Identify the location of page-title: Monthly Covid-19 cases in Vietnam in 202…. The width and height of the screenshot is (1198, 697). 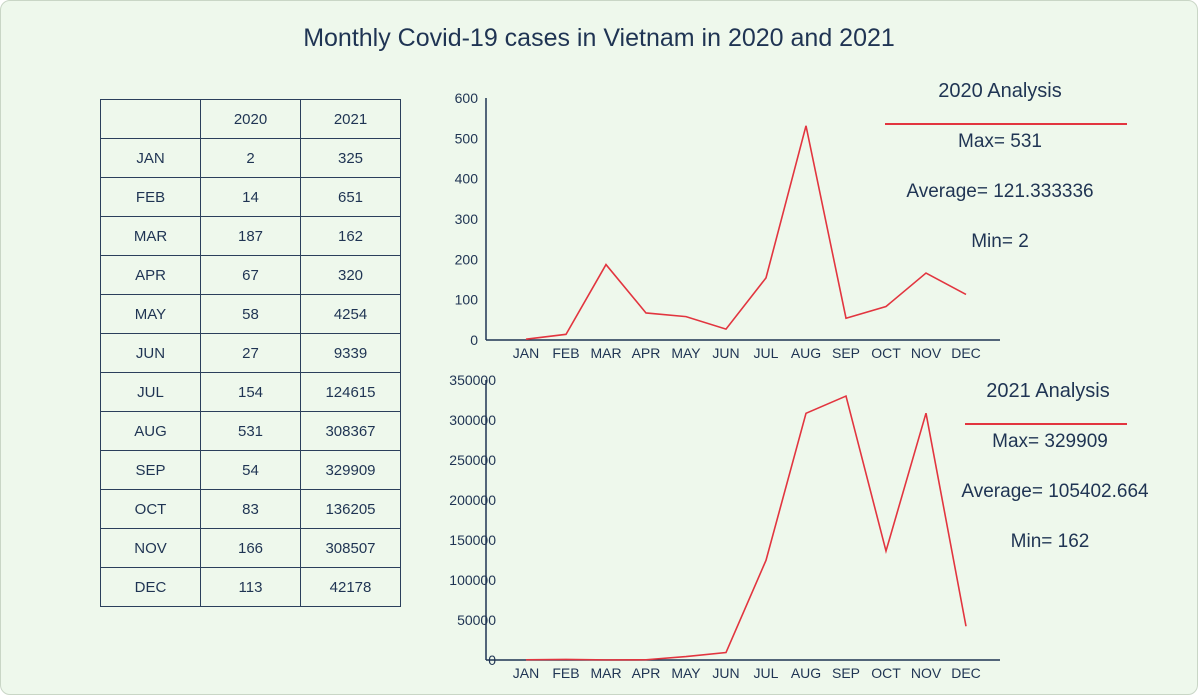
(599, 38).